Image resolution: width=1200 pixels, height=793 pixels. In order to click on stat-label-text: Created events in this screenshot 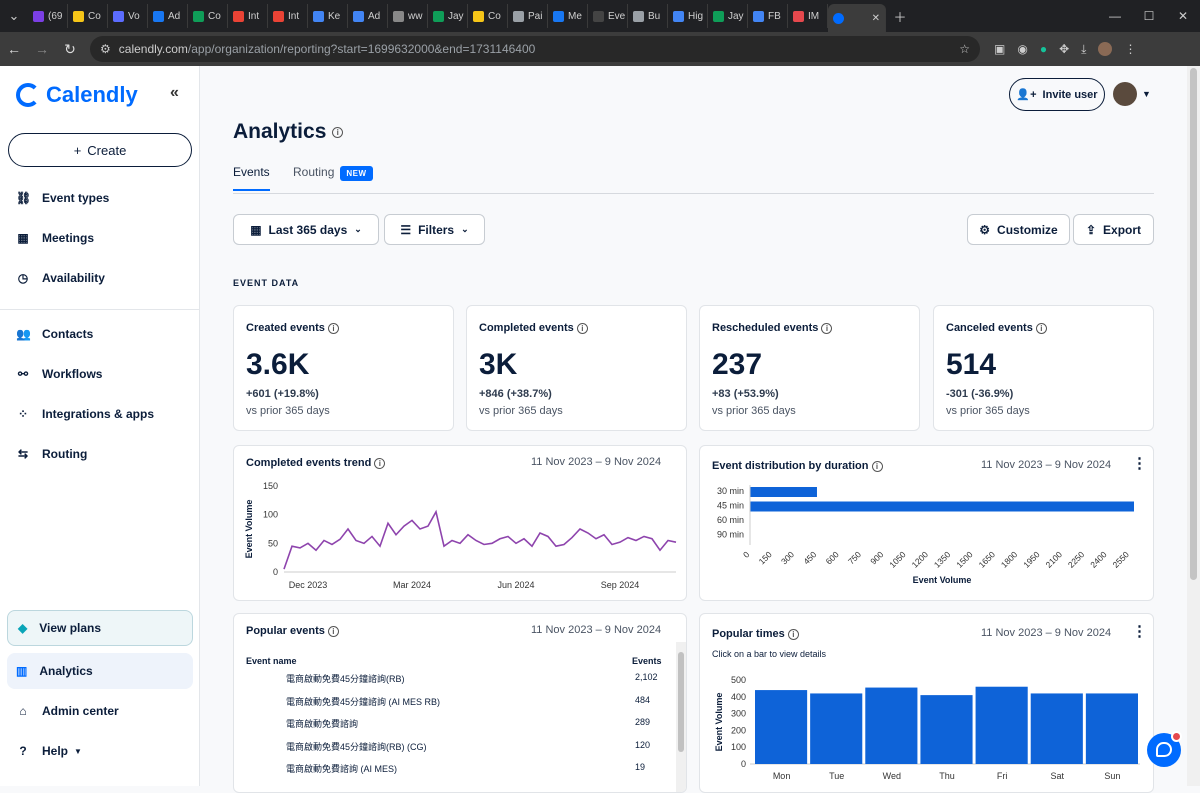, I will do `click(285, 328)`.